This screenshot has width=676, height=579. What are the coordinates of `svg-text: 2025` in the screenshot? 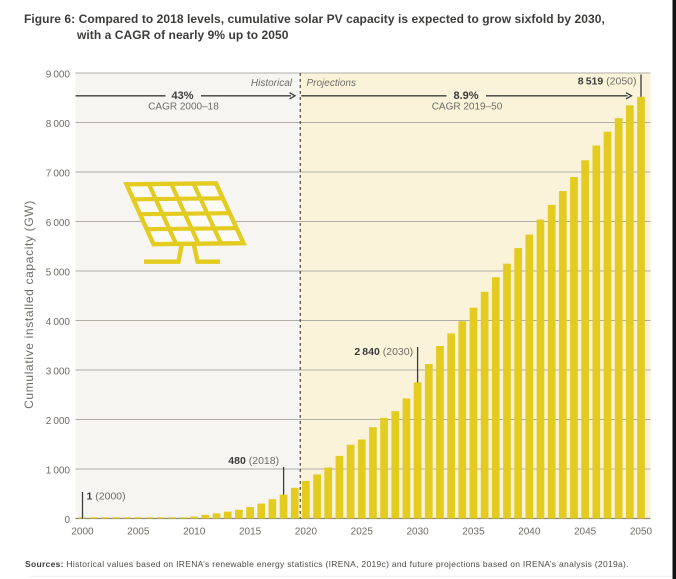 It's located at (362, 532).